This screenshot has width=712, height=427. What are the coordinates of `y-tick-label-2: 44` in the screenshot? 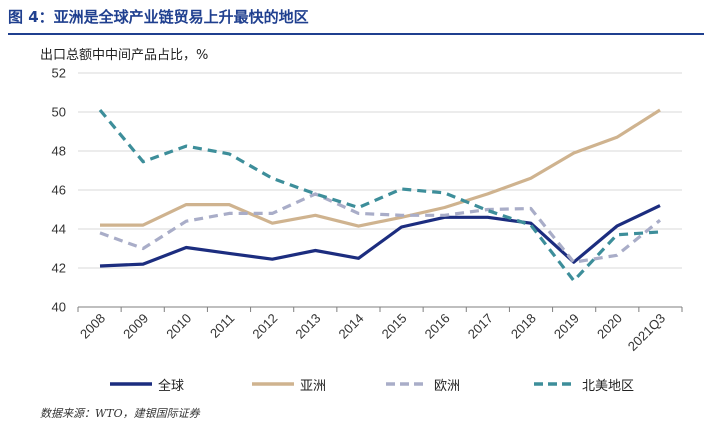 It's located at (59, 229).